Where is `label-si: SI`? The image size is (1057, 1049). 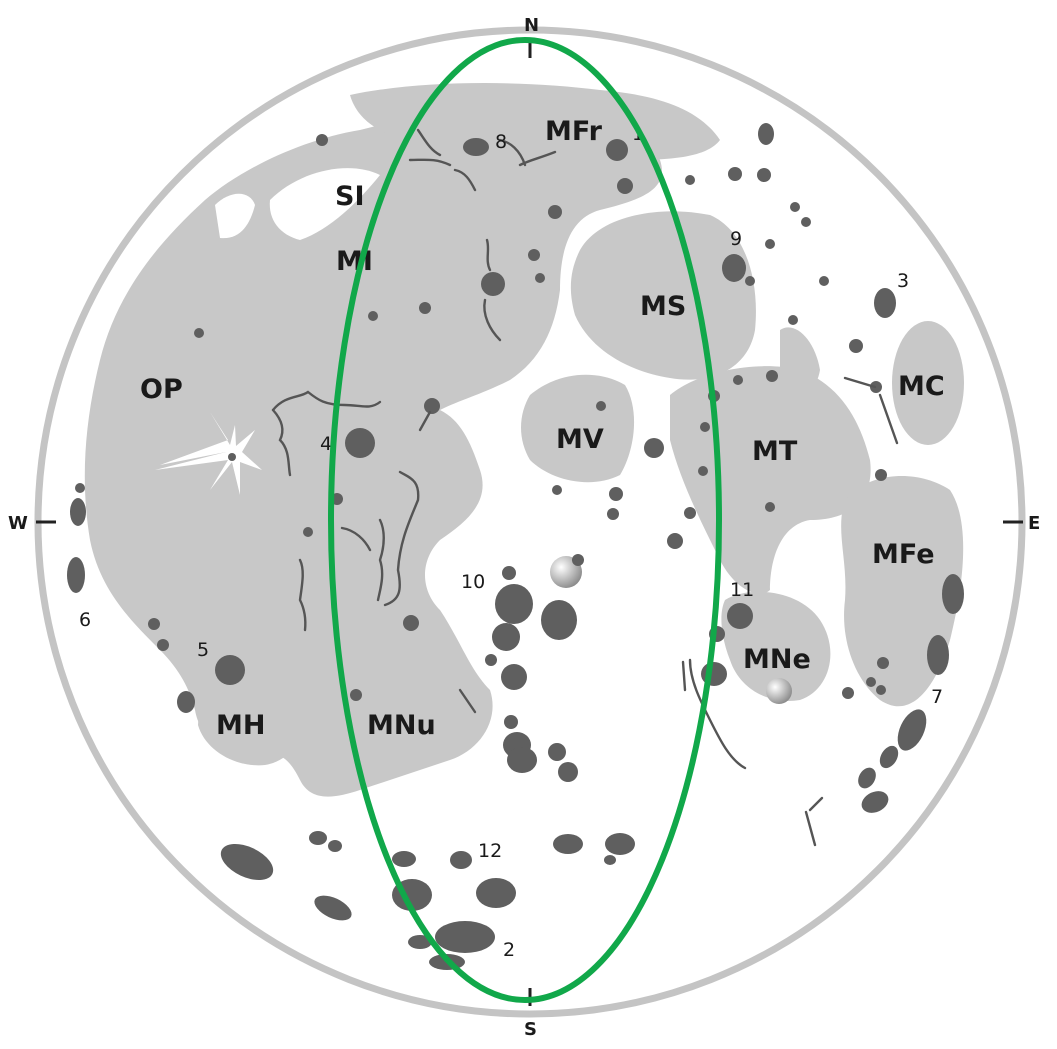
label-si: SI is located at coordinates (350, 196).